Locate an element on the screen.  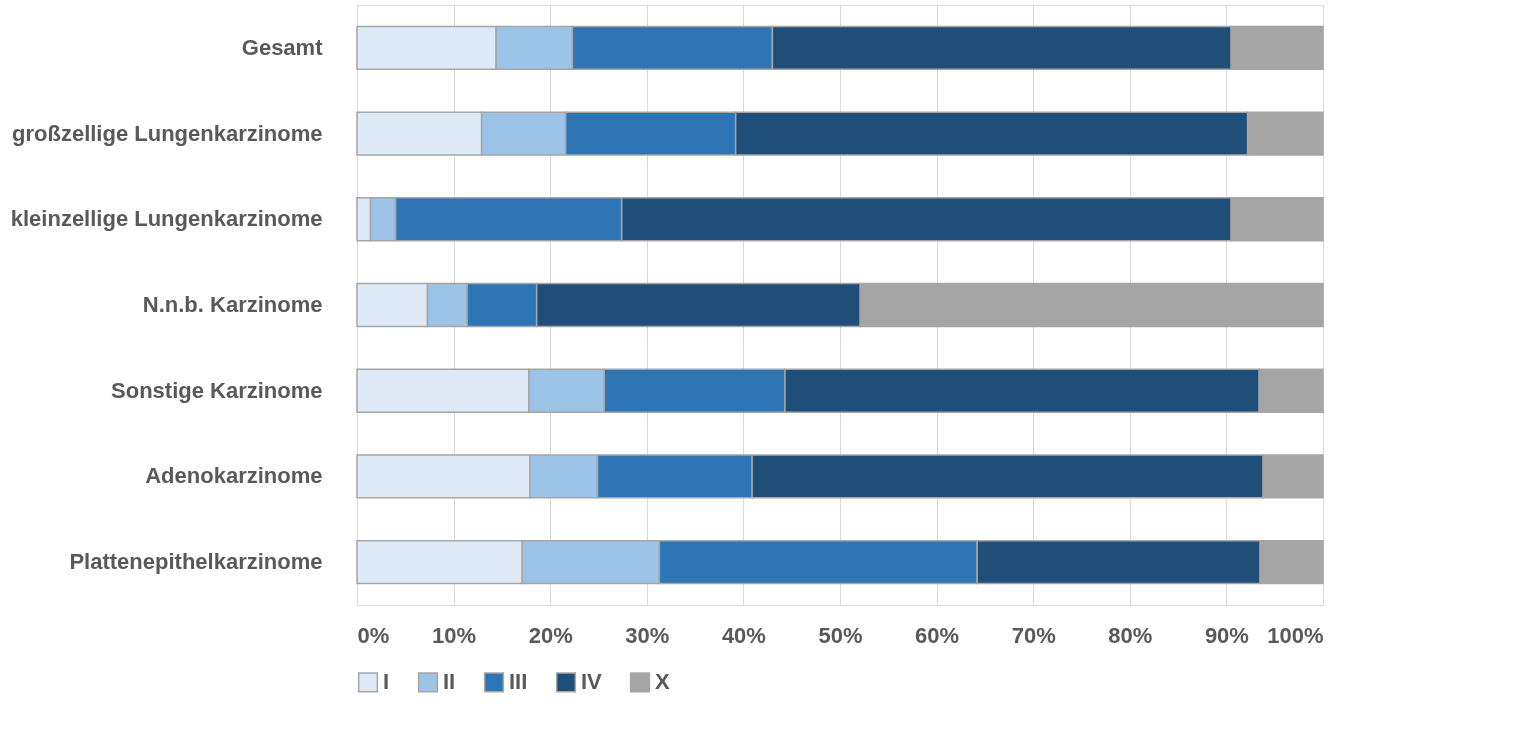
x-tick-label: 30% is located at coordinates (647, 635).